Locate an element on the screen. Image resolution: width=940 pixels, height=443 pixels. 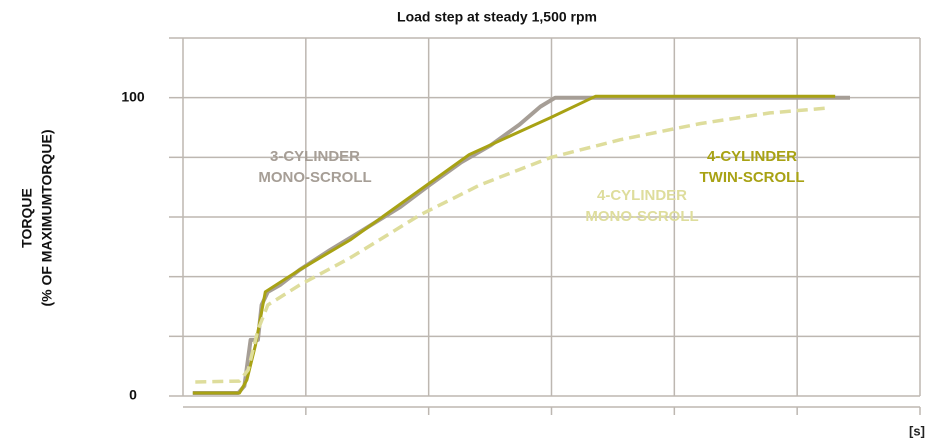
y-tick-label: 100 is located at coordinates (133, 96).